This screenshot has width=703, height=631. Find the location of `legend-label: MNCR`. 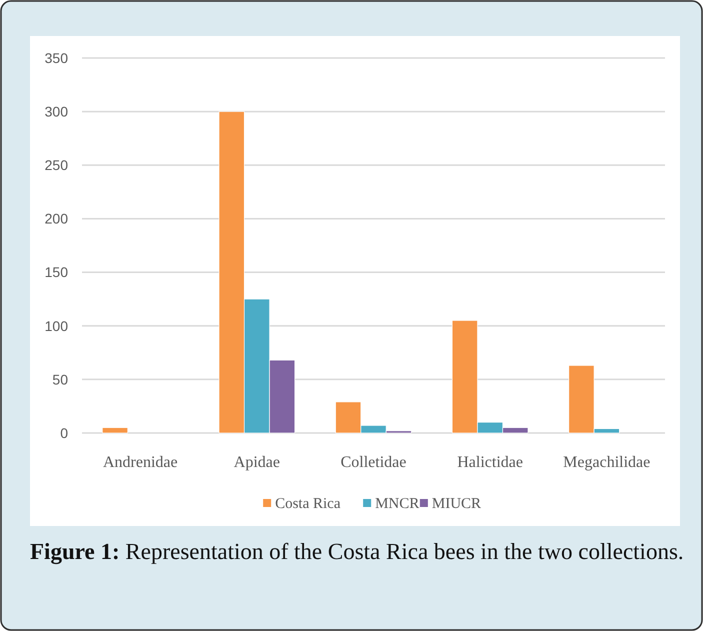

legend-label: MNCR is located at coordinates (397, 504).